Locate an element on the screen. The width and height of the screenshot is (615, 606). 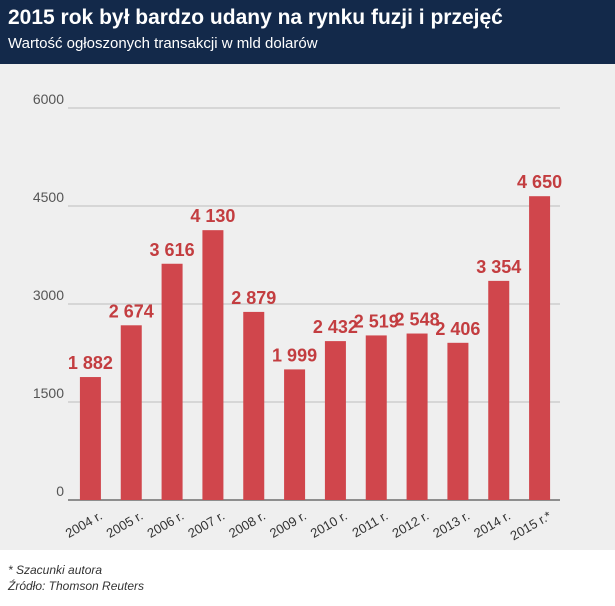
x-tick-label: 2008 r. is located at coordinates (247, 524).